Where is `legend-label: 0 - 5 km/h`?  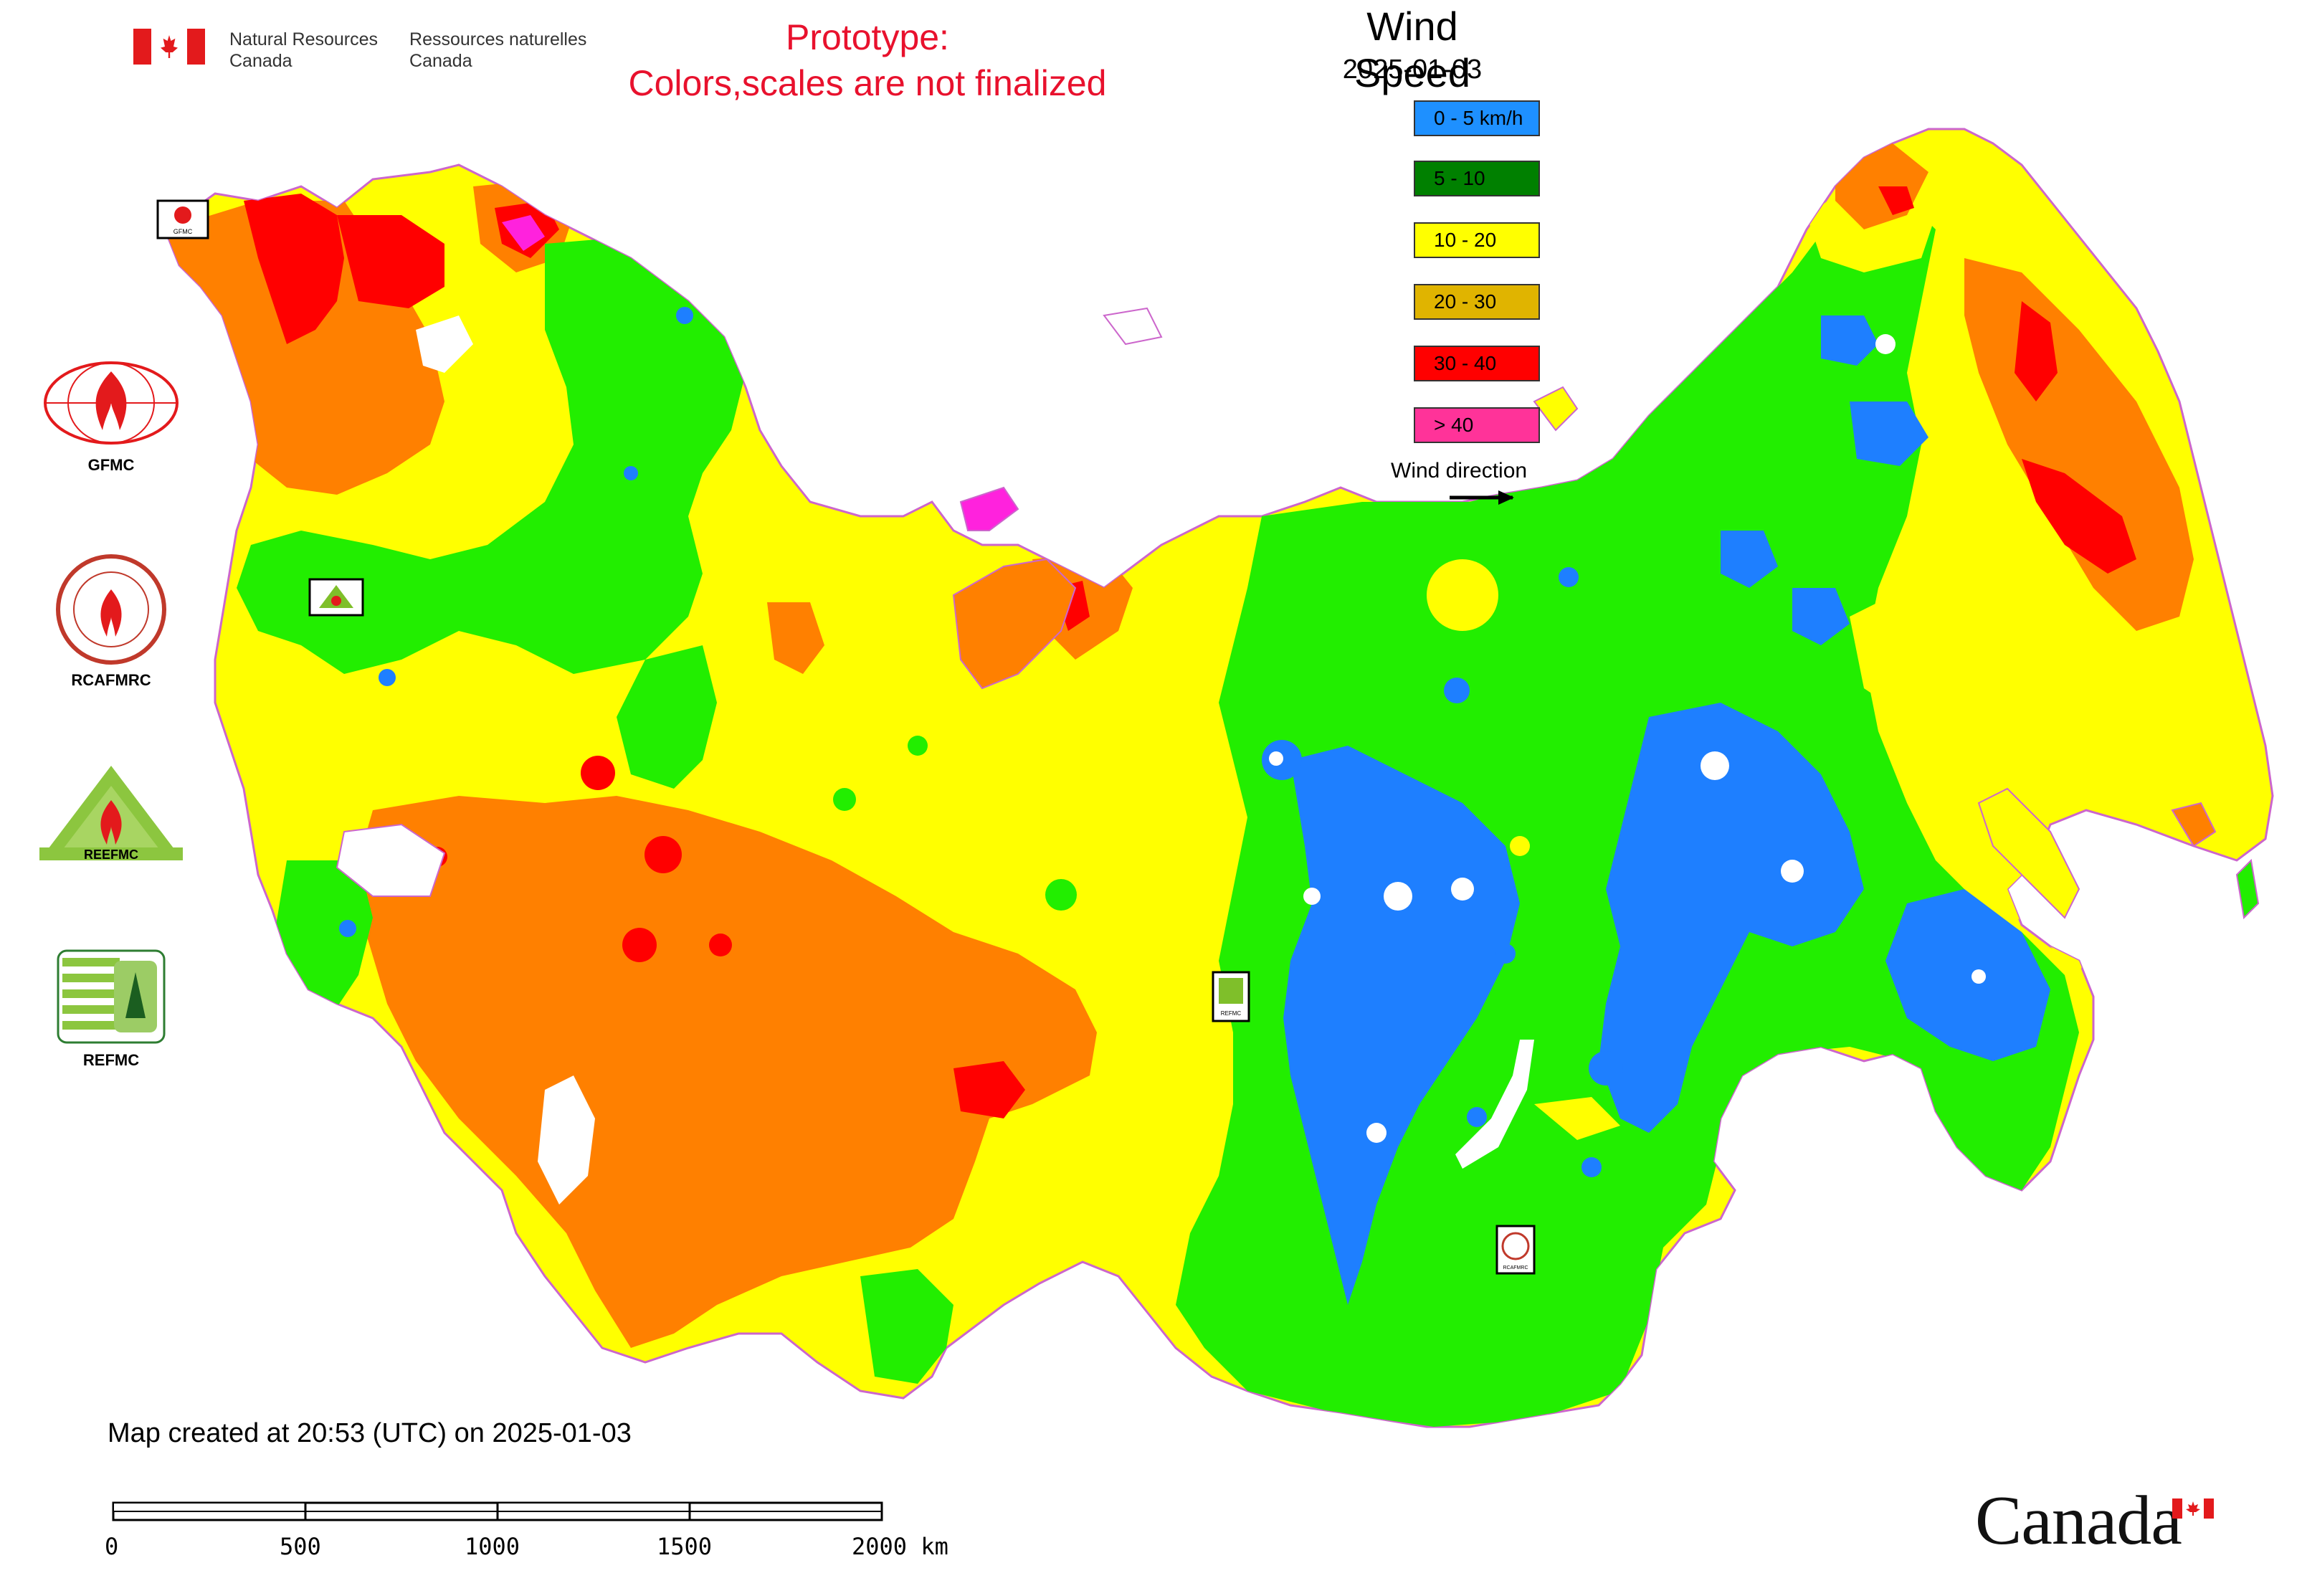 legend-label: 0 - 5 km/h is located at coordinates (1478, 118).